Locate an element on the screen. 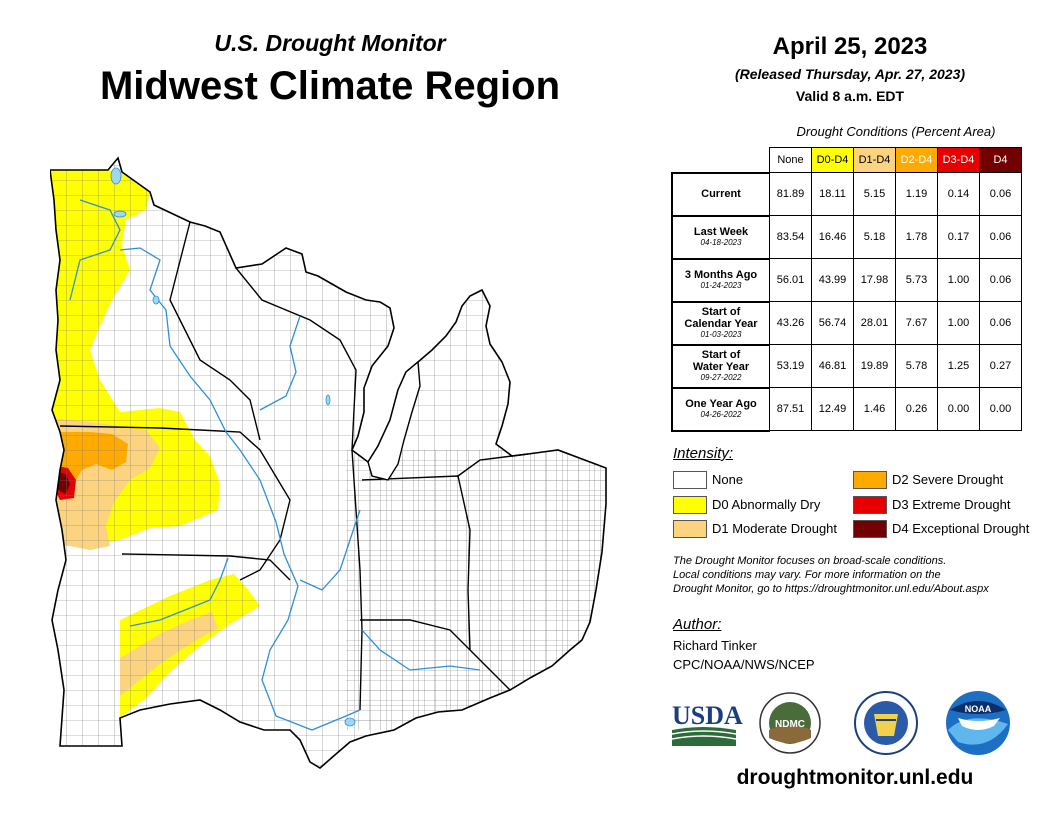 Image resolution: width=1056 pixels, height=816 pixels. legend-label: D3 Extreme Drought is located at coordinates (951, 504).